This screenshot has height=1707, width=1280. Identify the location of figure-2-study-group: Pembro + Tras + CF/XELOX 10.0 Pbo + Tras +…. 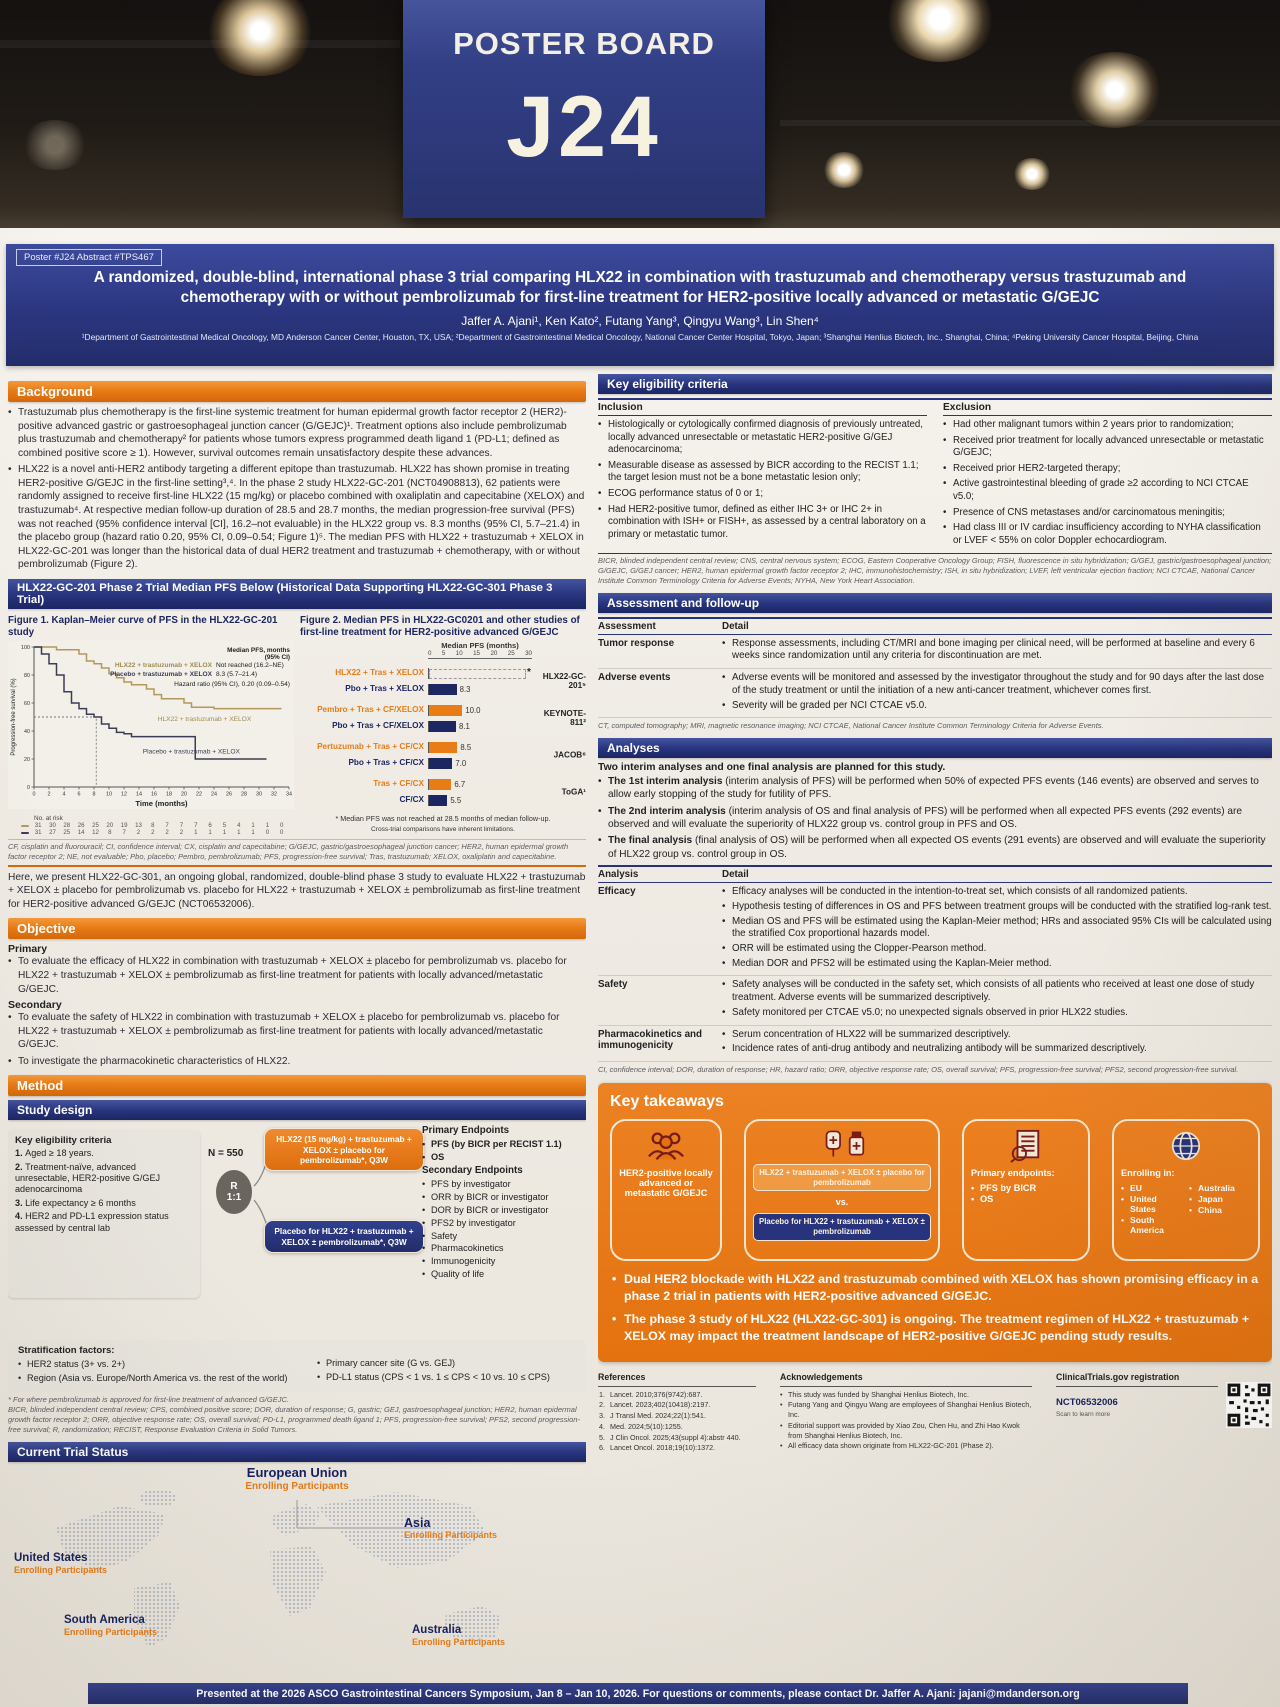
(451, 718).